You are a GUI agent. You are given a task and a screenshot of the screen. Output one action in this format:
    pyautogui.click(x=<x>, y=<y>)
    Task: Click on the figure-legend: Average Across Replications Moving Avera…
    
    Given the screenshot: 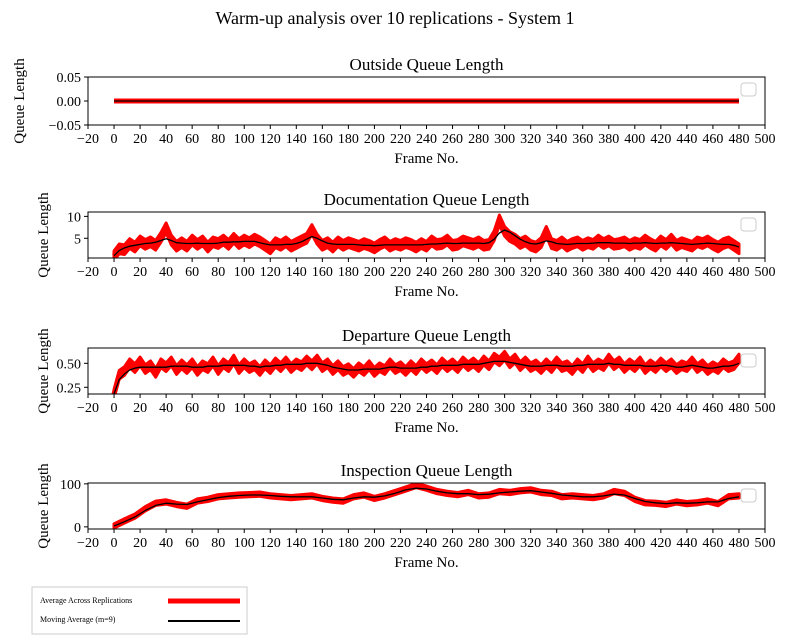 What is the action you would take?
    pyautogui.click(x=139, y=610)
    